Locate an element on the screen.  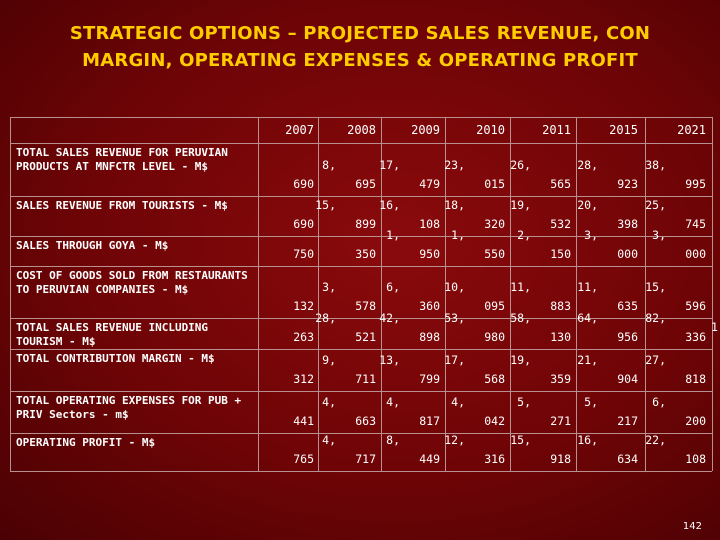
table-cell-value-units: 042 is located at coordinates (494, 421).